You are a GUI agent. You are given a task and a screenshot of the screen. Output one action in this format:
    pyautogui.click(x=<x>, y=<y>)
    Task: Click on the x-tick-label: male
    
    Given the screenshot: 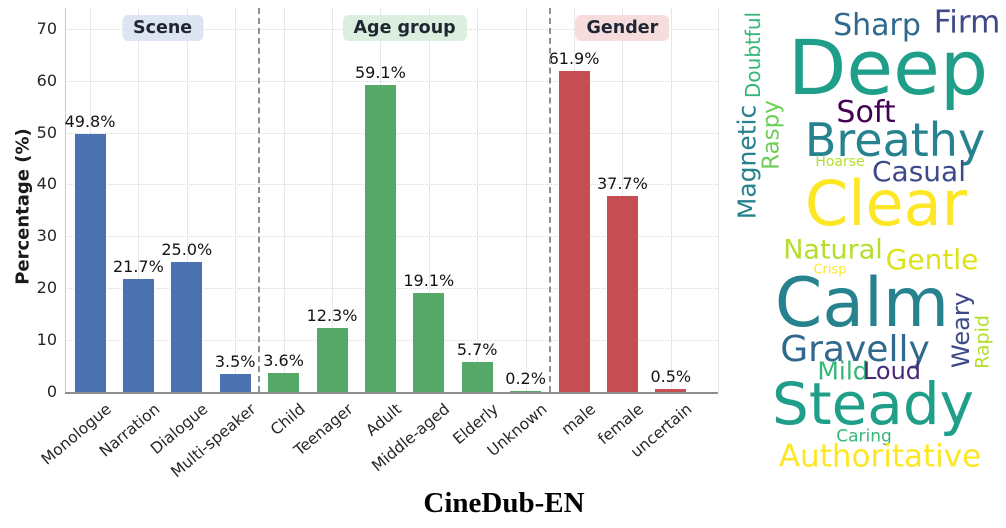 What is the action you would take?
    pyautogui.click(x=578, y=419)
    